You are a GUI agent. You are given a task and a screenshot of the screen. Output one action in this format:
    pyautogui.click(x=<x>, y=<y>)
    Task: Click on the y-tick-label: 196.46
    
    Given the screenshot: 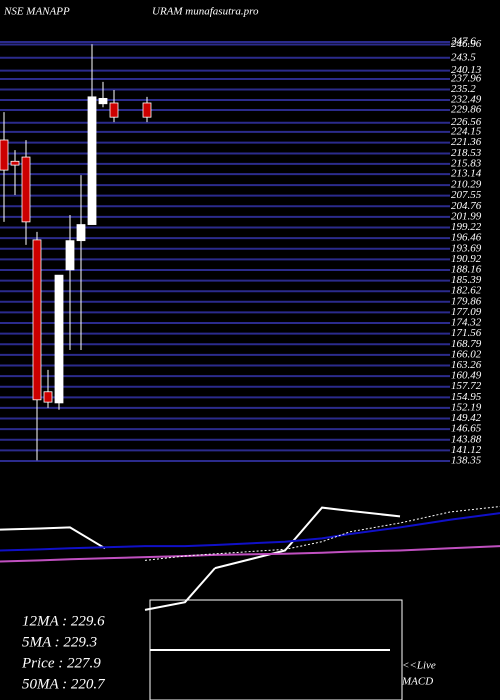 What is the action you would take?
    pyautogui.click(x=466, y=238)
    